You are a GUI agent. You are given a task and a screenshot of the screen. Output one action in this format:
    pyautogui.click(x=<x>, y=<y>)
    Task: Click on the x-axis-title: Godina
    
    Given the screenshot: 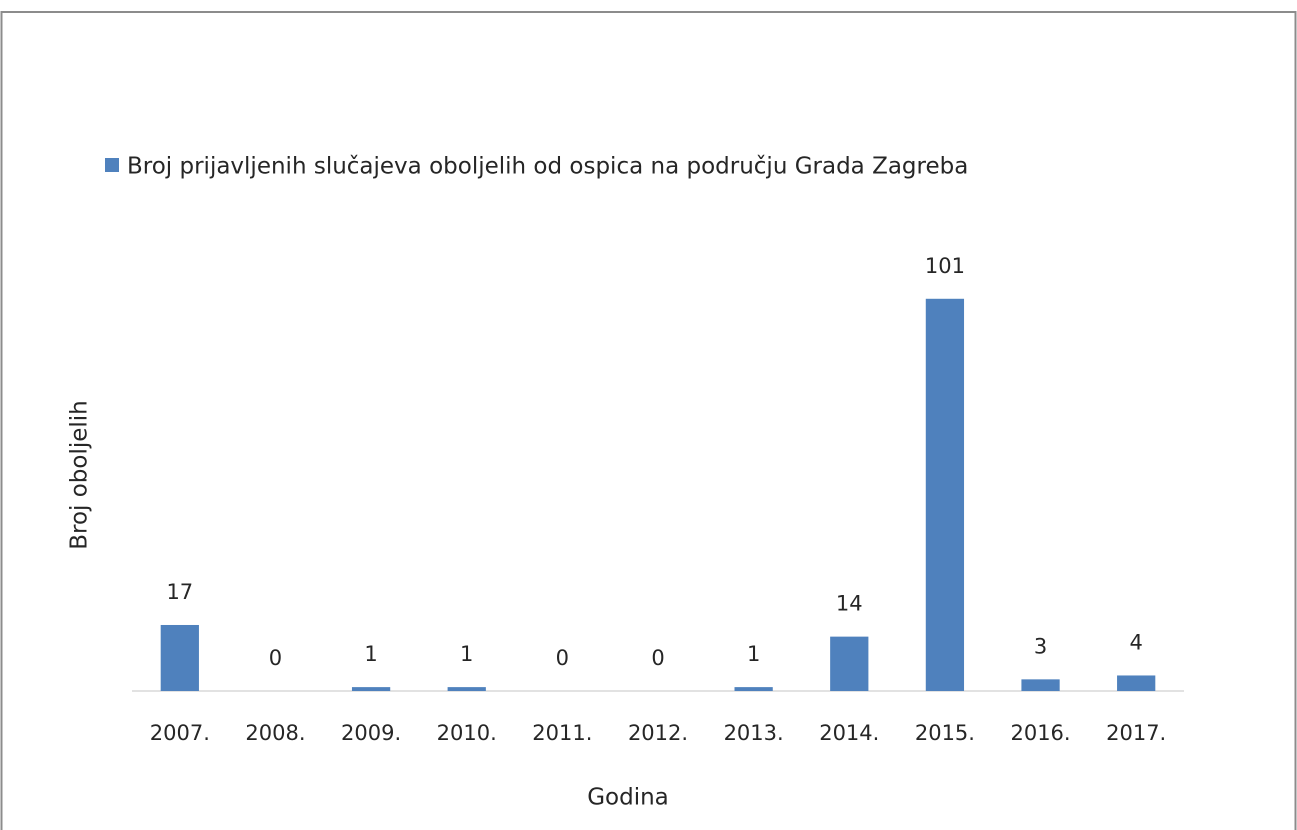 What is the action you would take?
    pyautogui.click(x=628, y=798)
    